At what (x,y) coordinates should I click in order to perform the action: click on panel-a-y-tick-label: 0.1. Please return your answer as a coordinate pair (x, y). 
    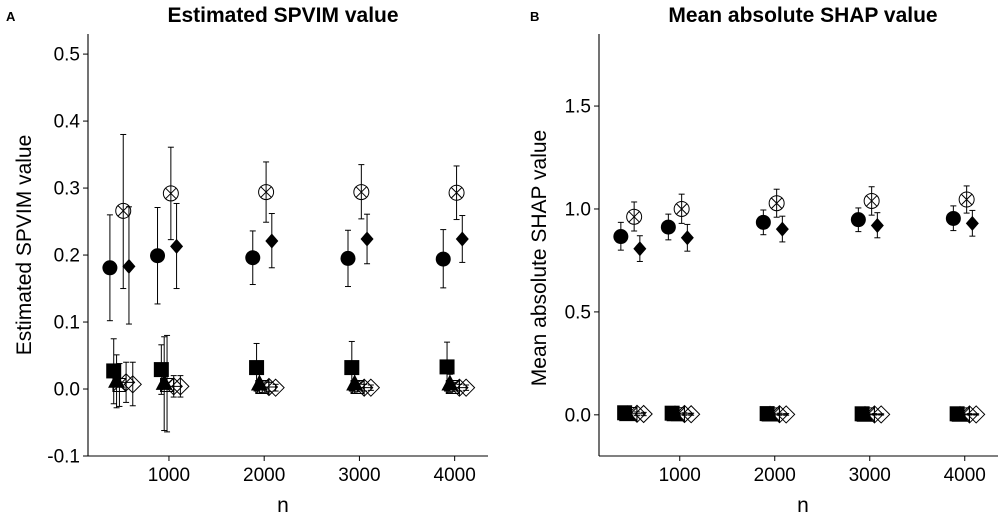
    Looking at the image, I should click on (67, 323).